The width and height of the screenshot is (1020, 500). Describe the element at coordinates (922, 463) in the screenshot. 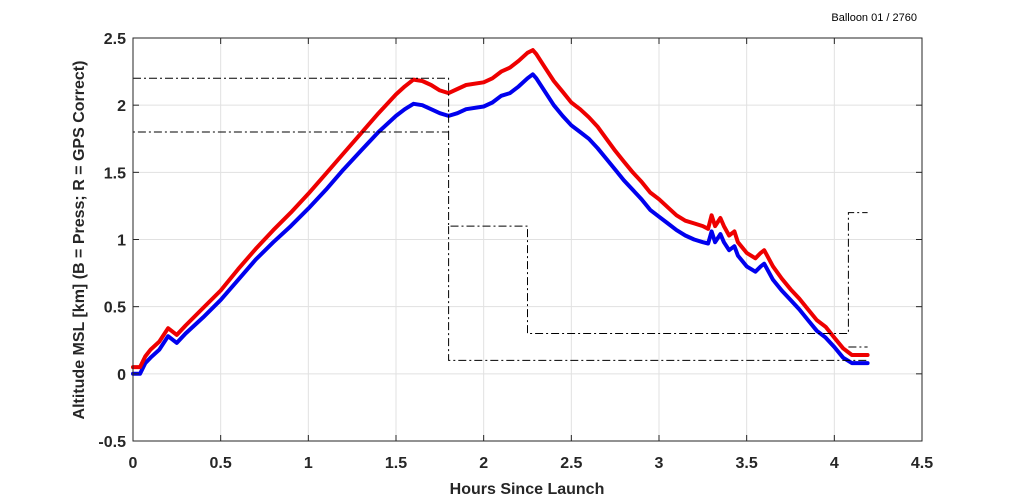

I see `x-tick-label: 4.5` at that location.